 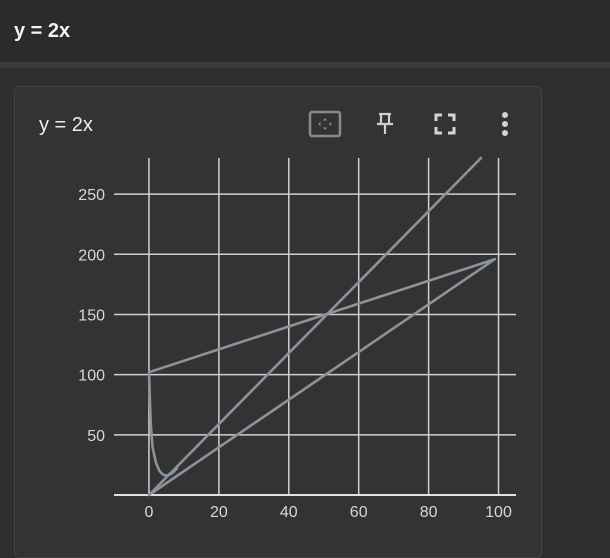 What do you see at coordinates (498, 512) in the screenshot?
I see `x-tick-label-100: 100` at bounding box center [498, 512].